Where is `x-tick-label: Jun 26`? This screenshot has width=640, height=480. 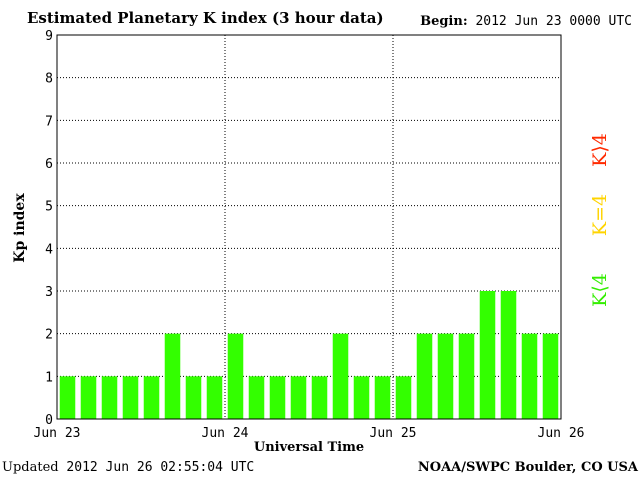
x-tick-label: Jun 26 is located at coordinates (561, 433).